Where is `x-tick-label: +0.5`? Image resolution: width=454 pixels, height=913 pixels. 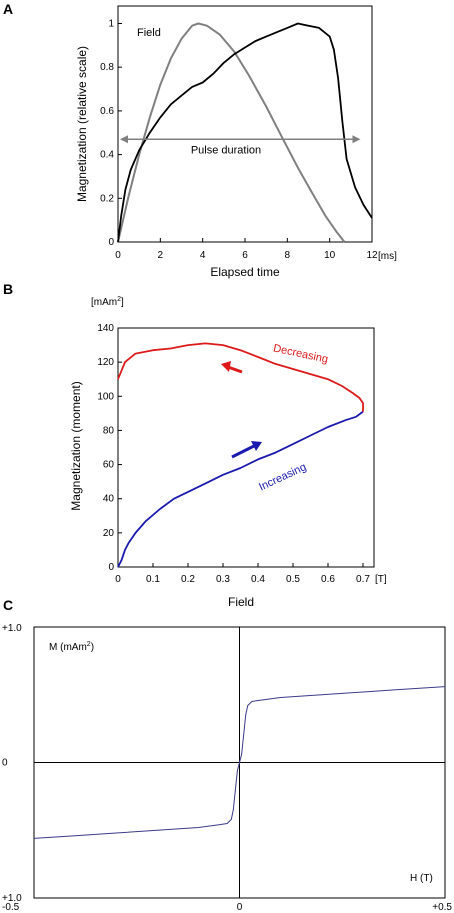
x-tick-label: +0.5 is located at coordinates (442, 907).